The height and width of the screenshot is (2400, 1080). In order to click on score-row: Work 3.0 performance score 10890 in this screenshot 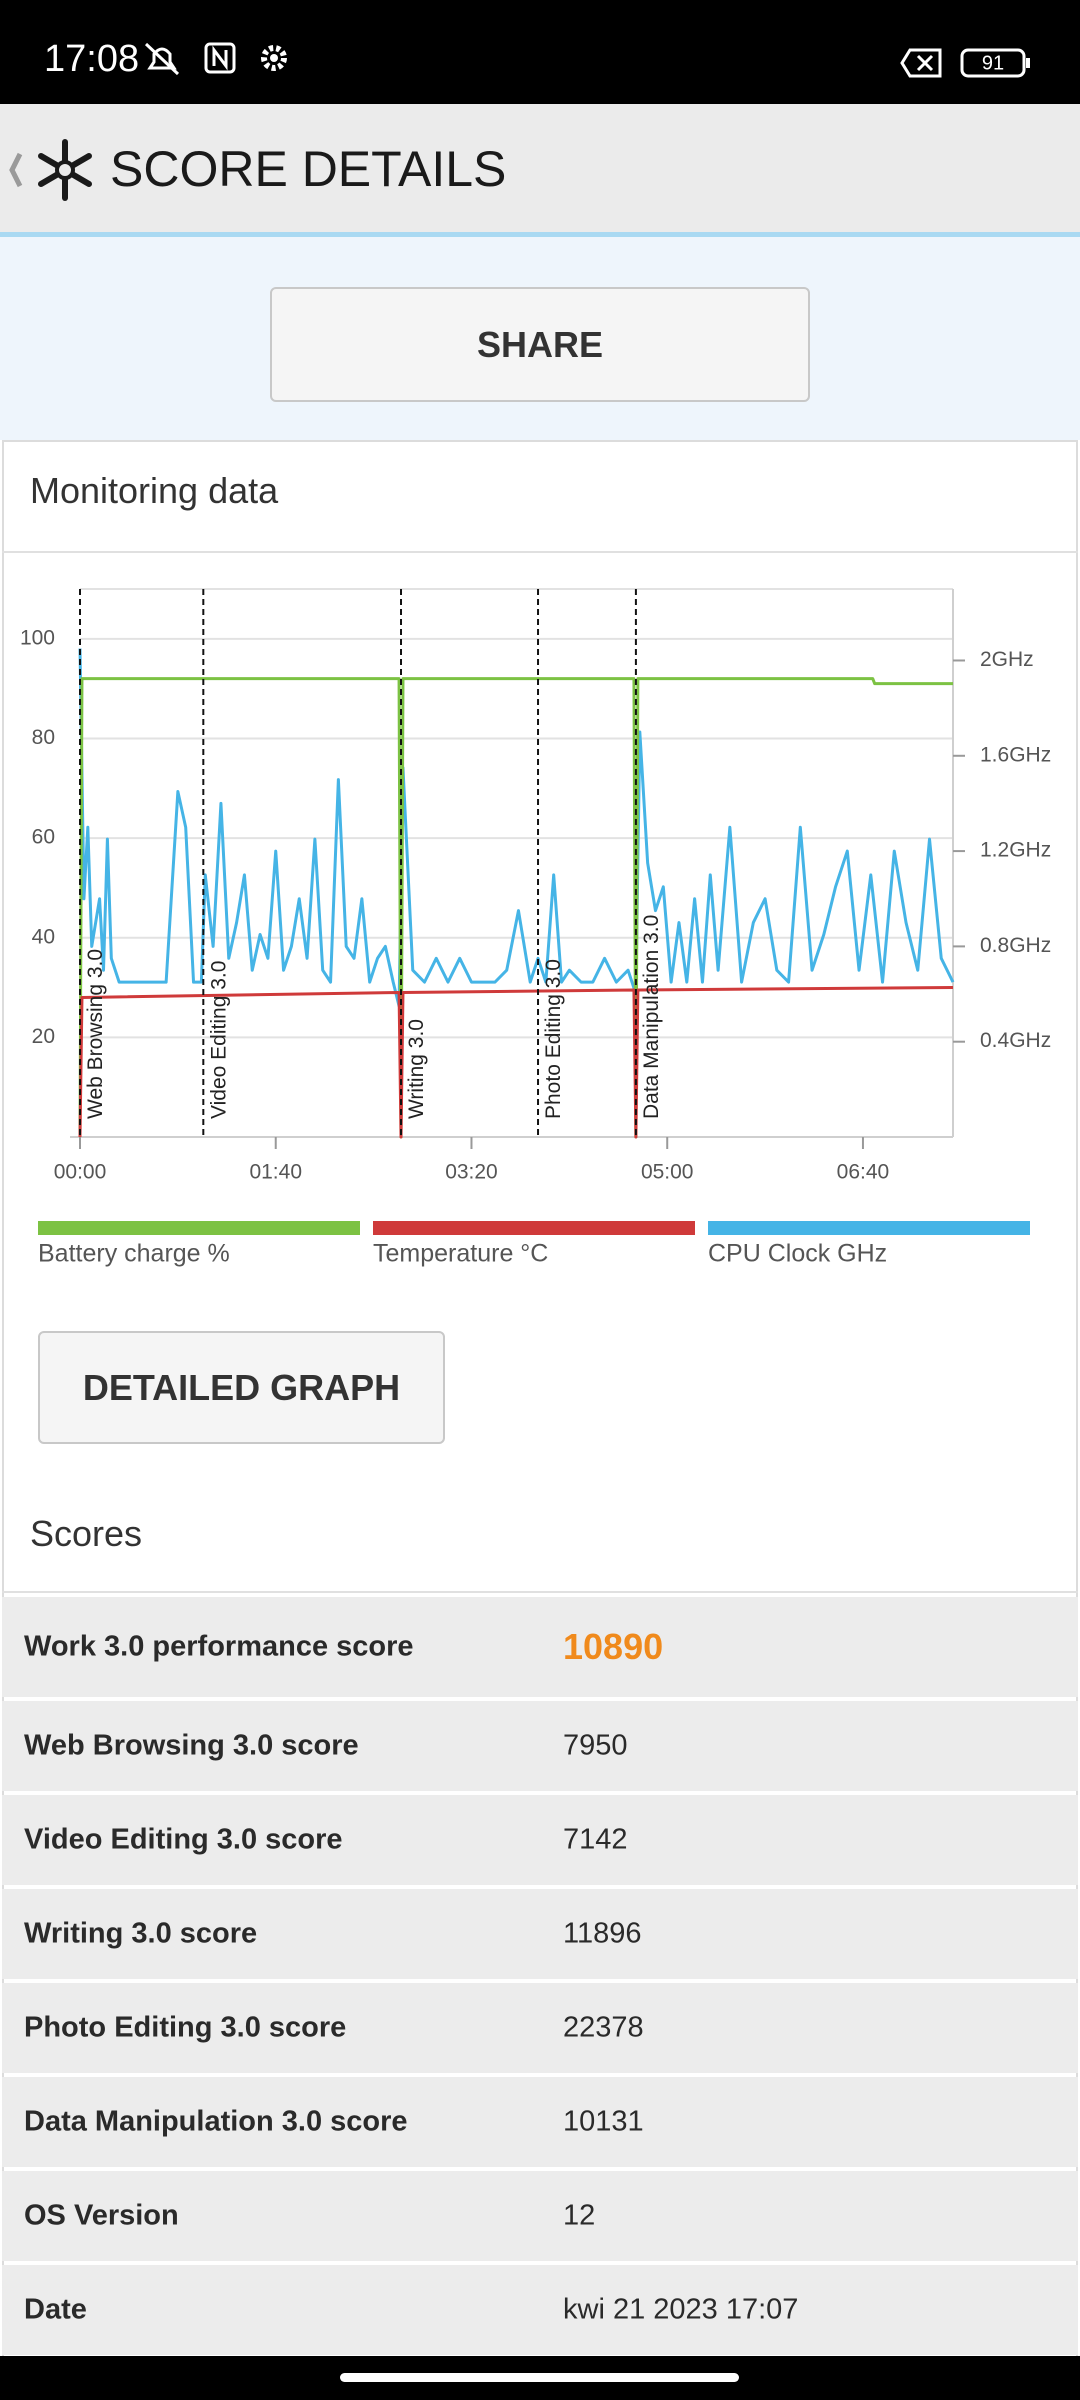, I will do `click(540, 1647)`.